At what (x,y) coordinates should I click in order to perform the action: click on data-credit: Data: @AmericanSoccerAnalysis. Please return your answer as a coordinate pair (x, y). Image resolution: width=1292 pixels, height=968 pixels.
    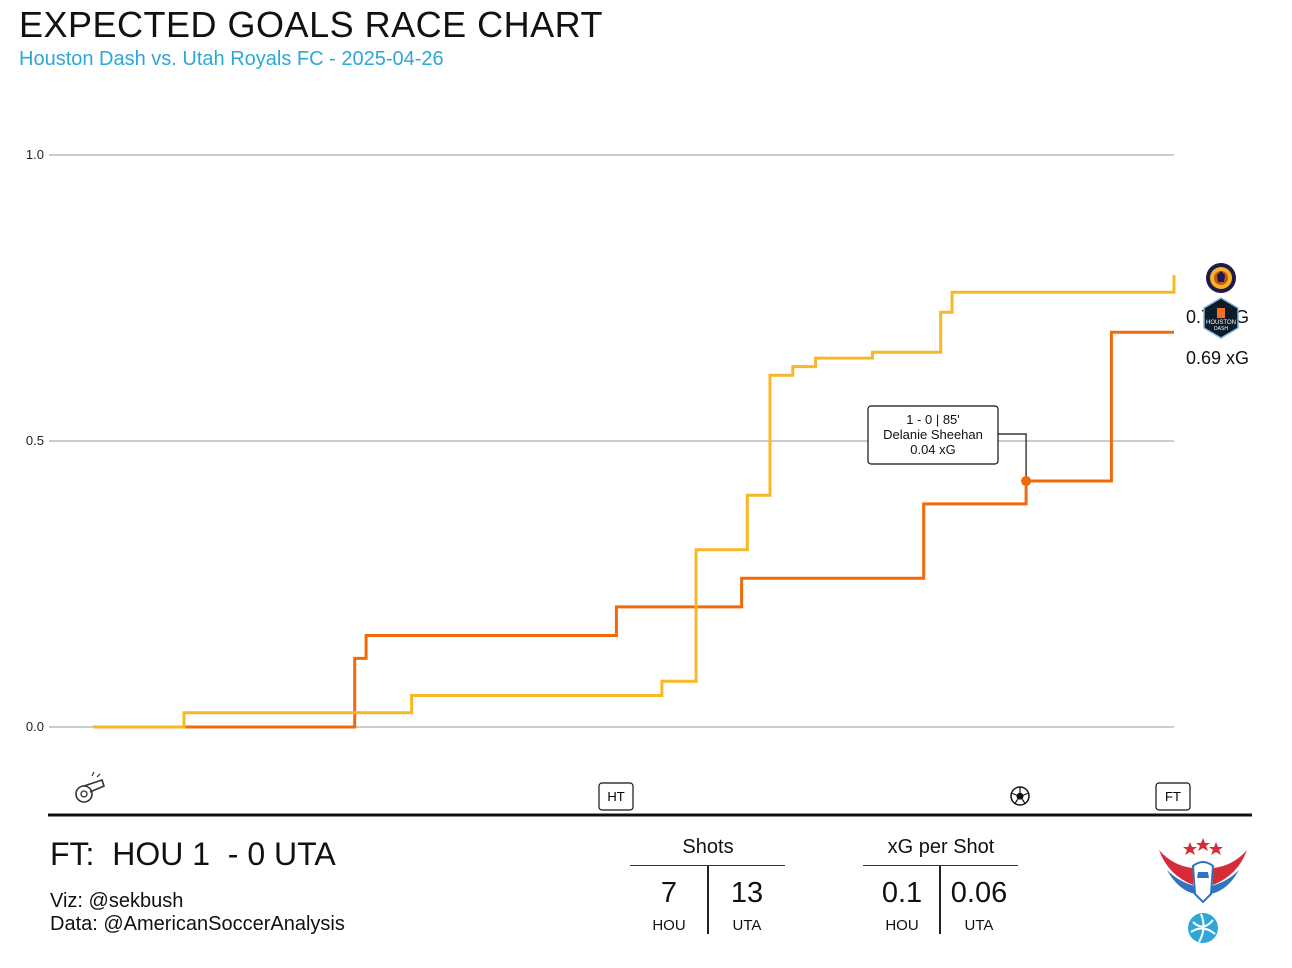
    Looking at the image, I should click on (197, 924).